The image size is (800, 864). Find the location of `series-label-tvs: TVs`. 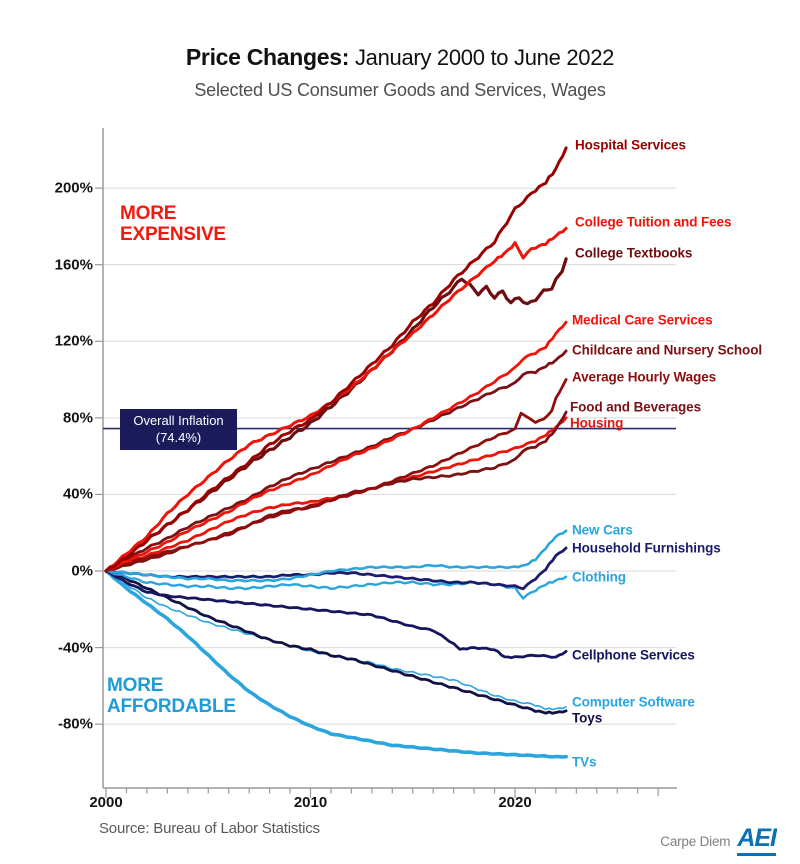

series-label-tvs: TVs is located at coordinates (584, 762).